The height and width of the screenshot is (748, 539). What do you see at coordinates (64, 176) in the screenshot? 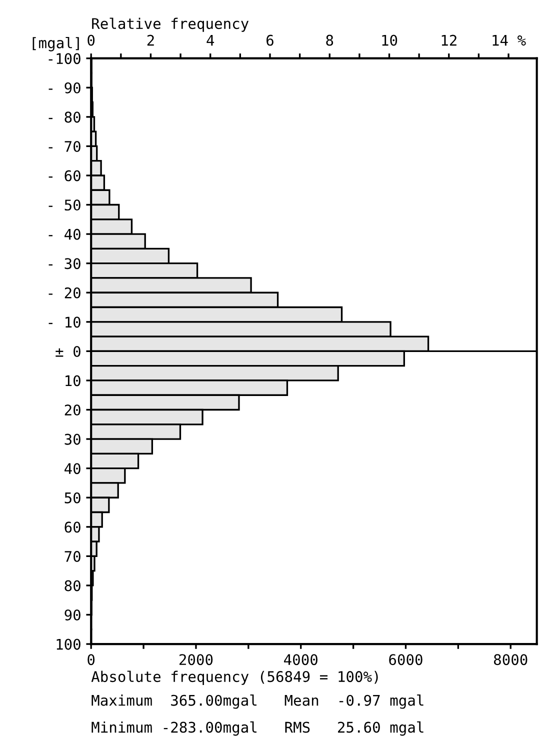
I see `y-tick-label: - 60` at bounding box center [64, 176].